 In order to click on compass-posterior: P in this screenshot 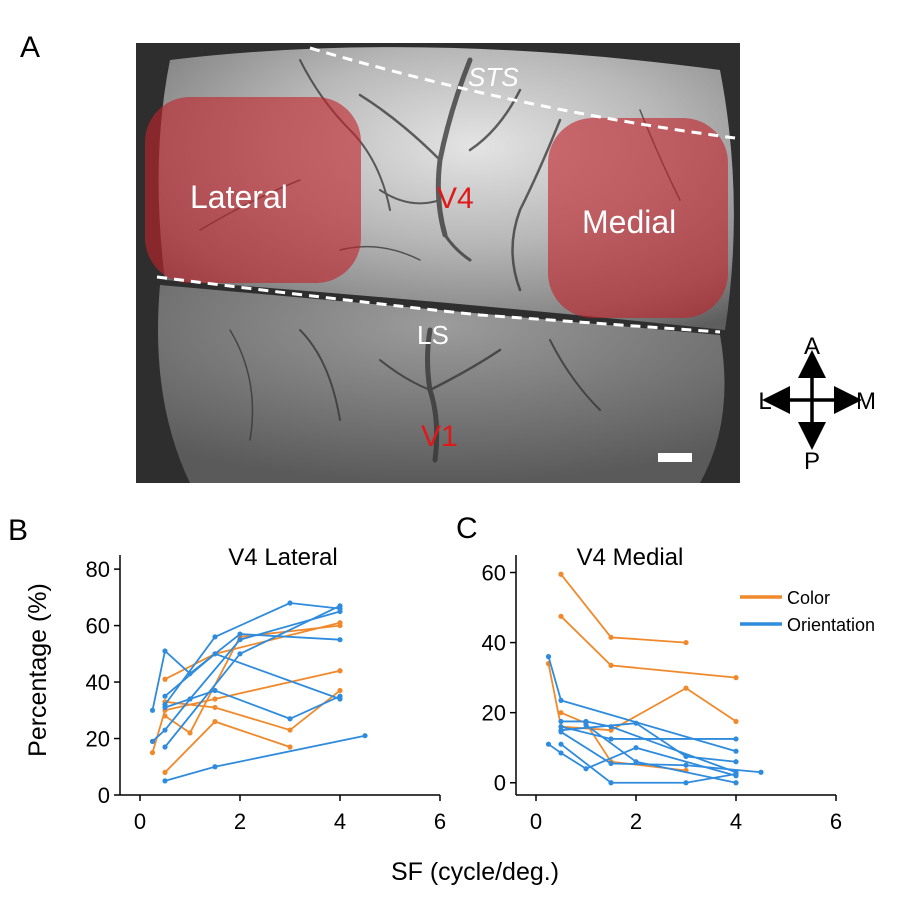, I will do `click(812, 461)`.